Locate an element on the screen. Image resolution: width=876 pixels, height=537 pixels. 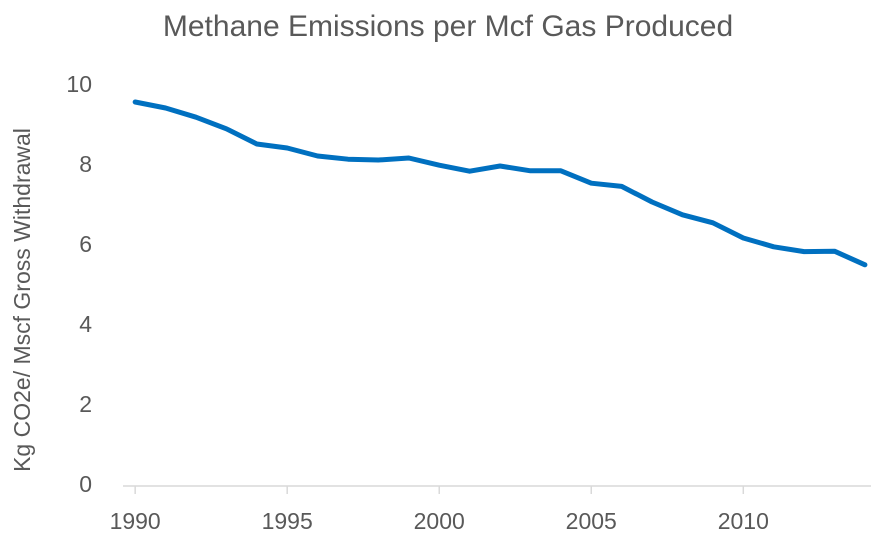
y-tick-label: 0 is located at coordinates (85, 484).